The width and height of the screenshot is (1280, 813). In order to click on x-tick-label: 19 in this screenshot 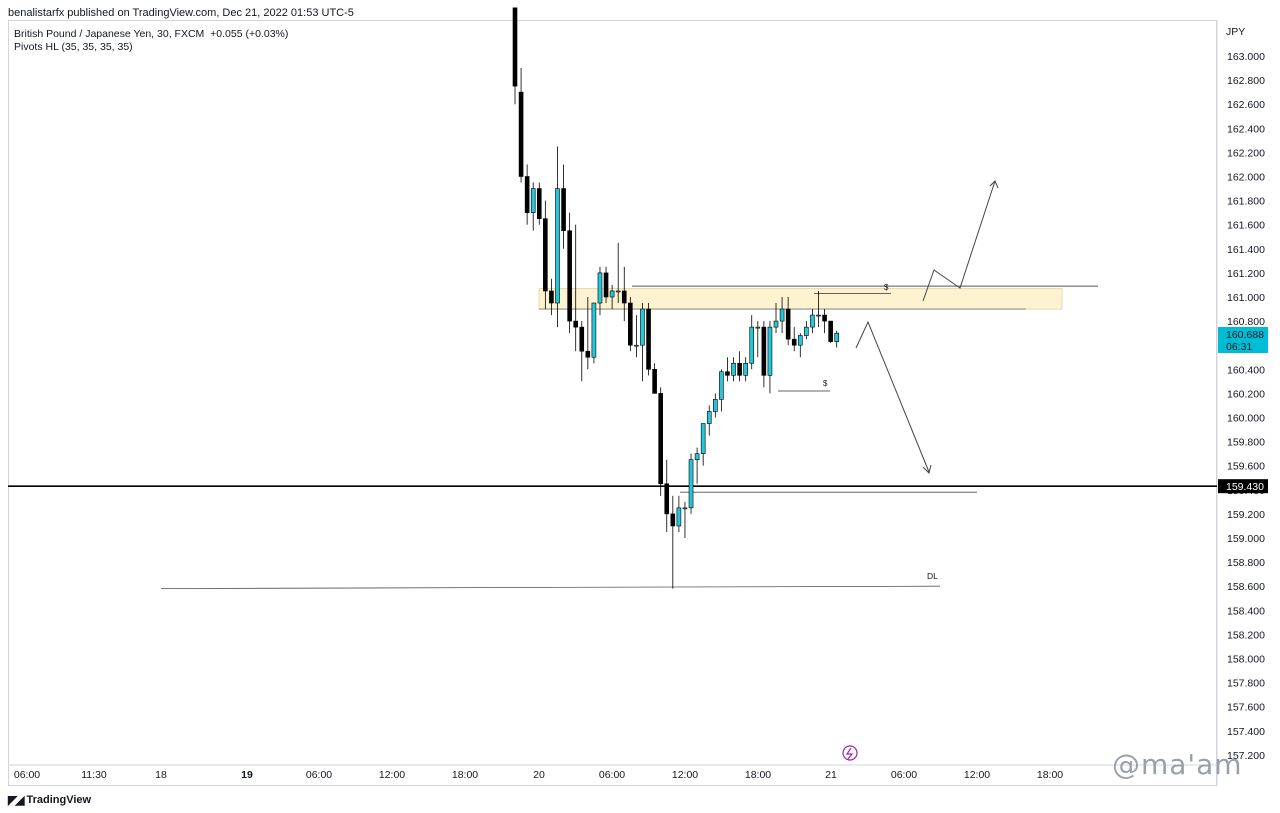, I will do `click(247, 775)`.